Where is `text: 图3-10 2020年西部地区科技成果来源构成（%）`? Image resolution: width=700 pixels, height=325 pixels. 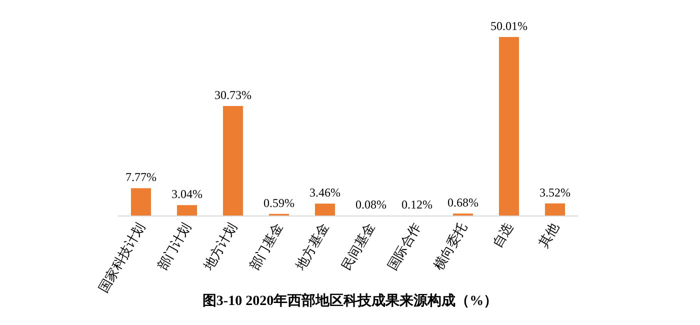 text: 图3-10 2020年西部地区科技成果来源构成（%） is located at coordinates (350, 300).